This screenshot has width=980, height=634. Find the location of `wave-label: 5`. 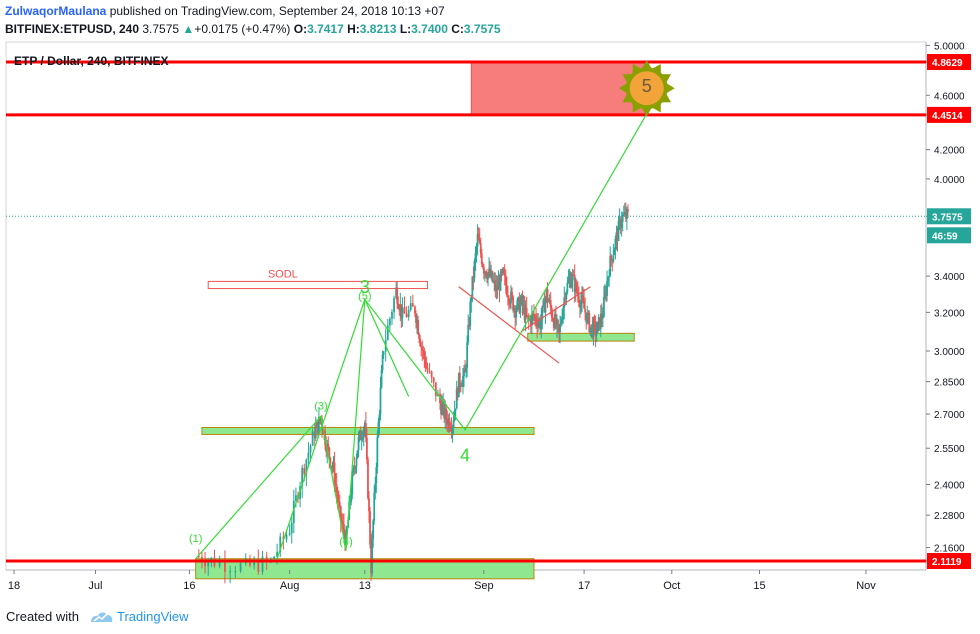

wave-label: 5 is located at coordinates (647, 86).